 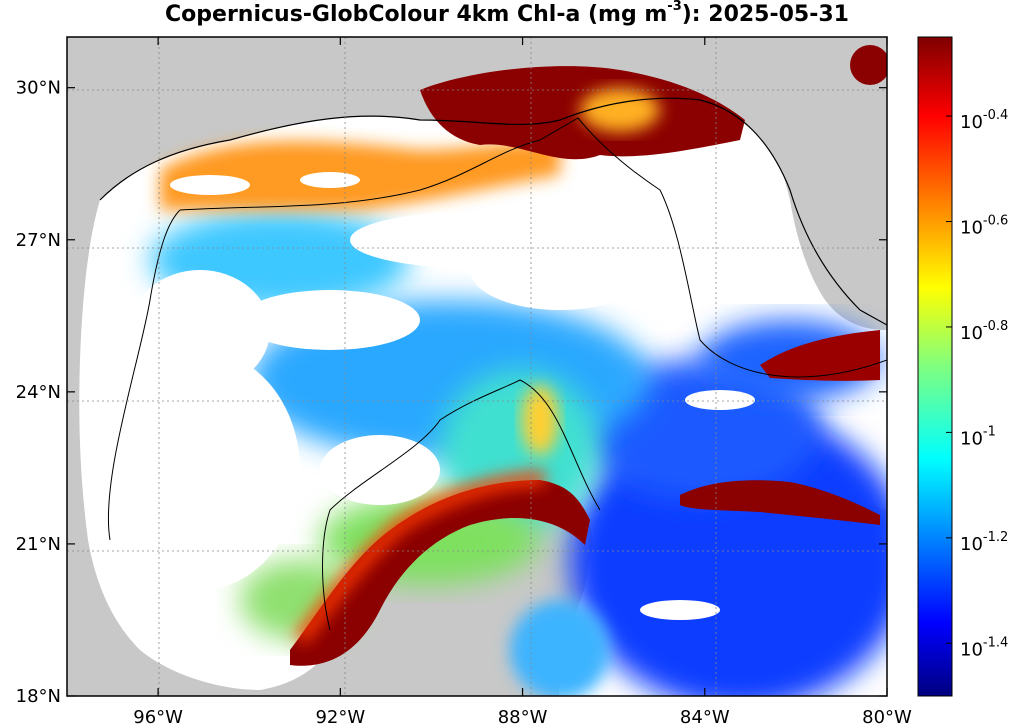 I want to click on colorbar-tick-label: 10-1, so click(x=978, y=436).